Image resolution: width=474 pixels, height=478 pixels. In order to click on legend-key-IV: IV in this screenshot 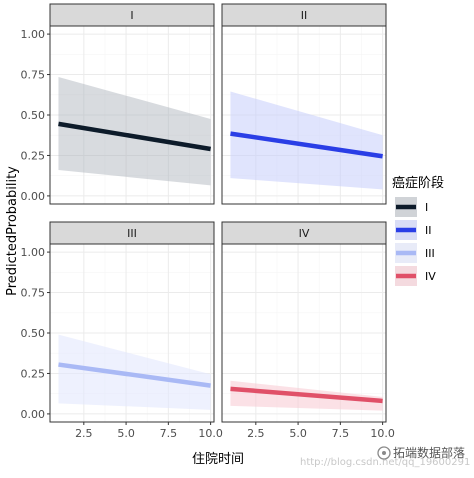, I will do `click(415, 276)`.